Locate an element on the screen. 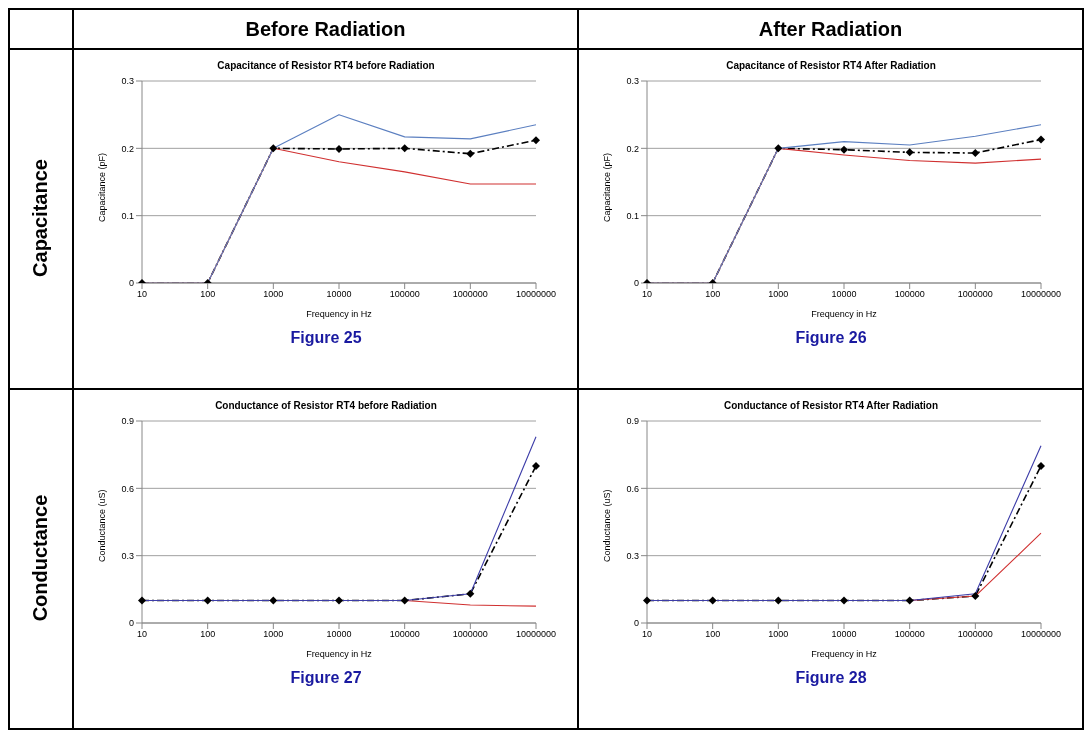 This screenshot has width=1092, height=754. chart-title: Conductance of Resistor RT4 before Radiation is located at coordinates (326, 406).